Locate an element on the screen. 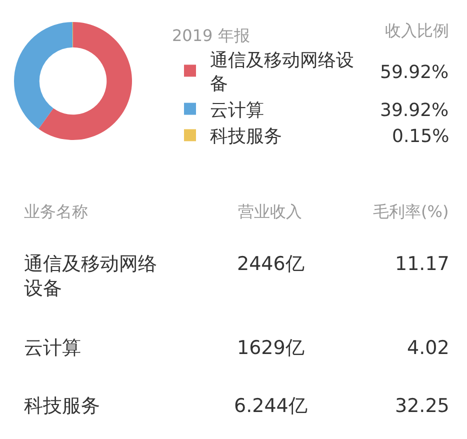 The width and height of the screenshot is (467, 439). text: 2446亿 is located at coordinates (270, 264).